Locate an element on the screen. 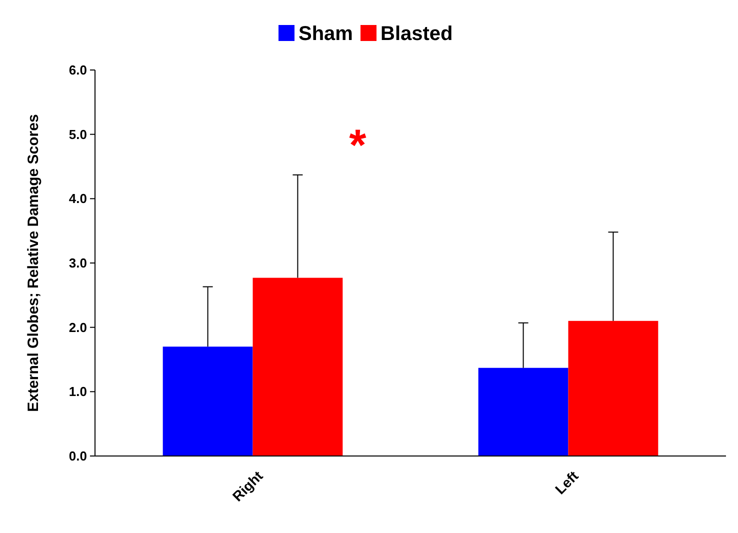 Image resolution: width=738 pixels, height=533 pixels. y-tick-label: 5.0 is located at coordinates (77, 134).